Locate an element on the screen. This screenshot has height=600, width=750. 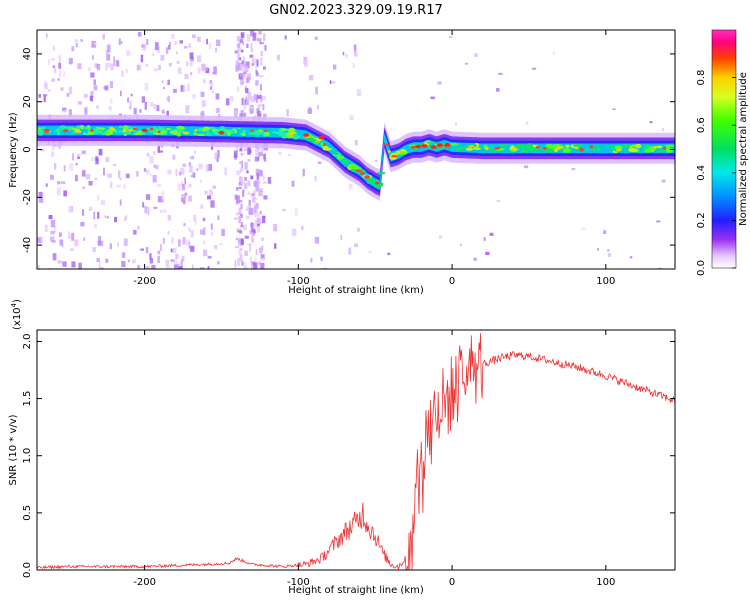
colorbar-tick-label: 0.4 is located at coordinates (701, 173).